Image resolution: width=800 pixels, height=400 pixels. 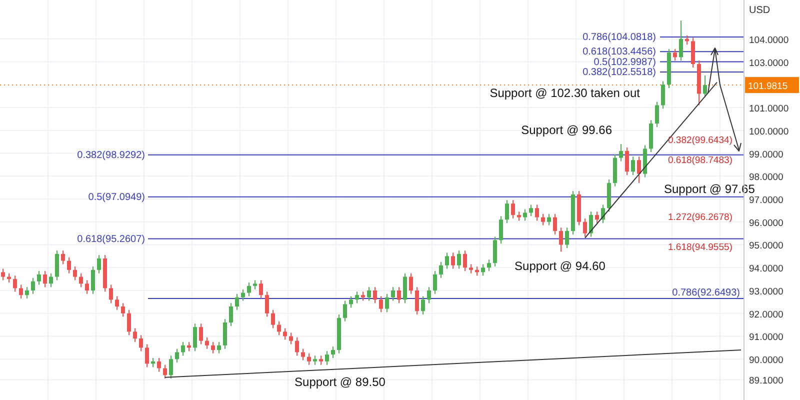 I want to click on y-tick-label: 103.0000, so click(x=769, y=63).